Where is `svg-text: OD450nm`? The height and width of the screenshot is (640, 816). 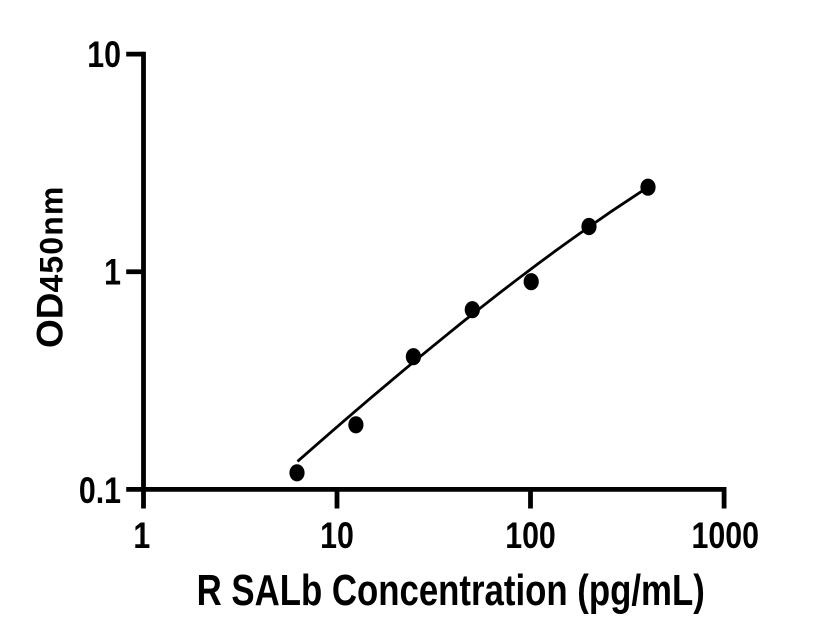 svg-text: OD450nm is located at coordinates (49, 267).